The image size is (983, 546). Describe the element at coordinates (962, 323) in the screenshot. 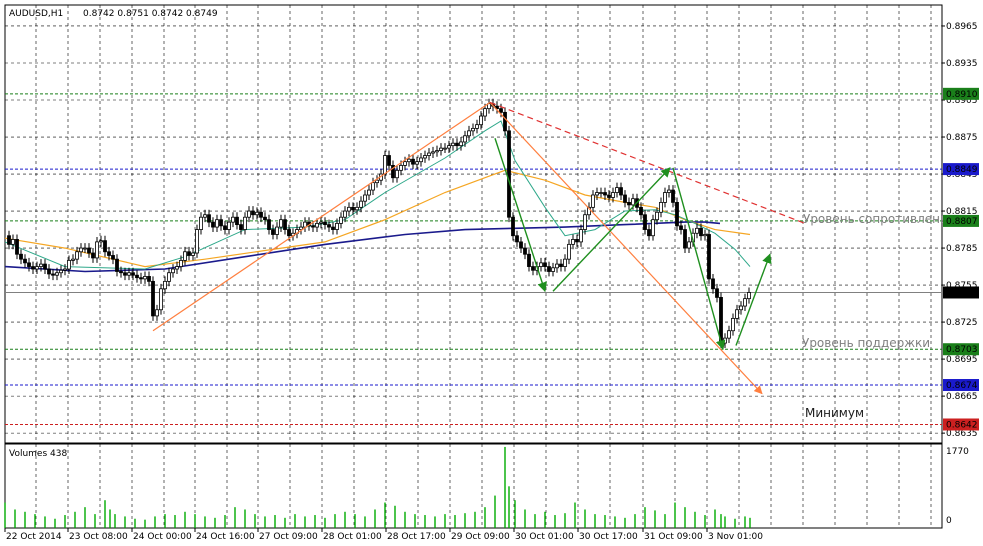

I see `y-tick-label: 0.8725` at that location.